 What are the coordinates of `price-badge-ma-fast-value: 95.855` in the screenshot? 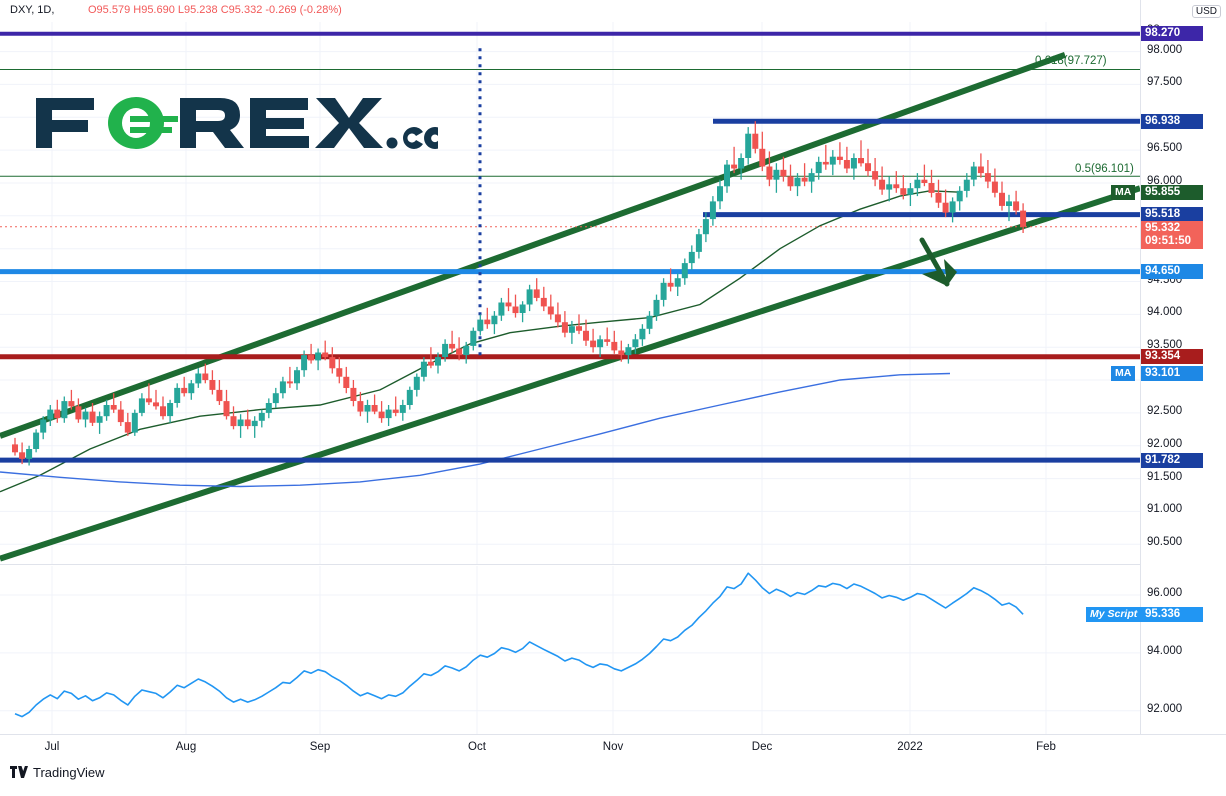 It's located at (1172, 192).